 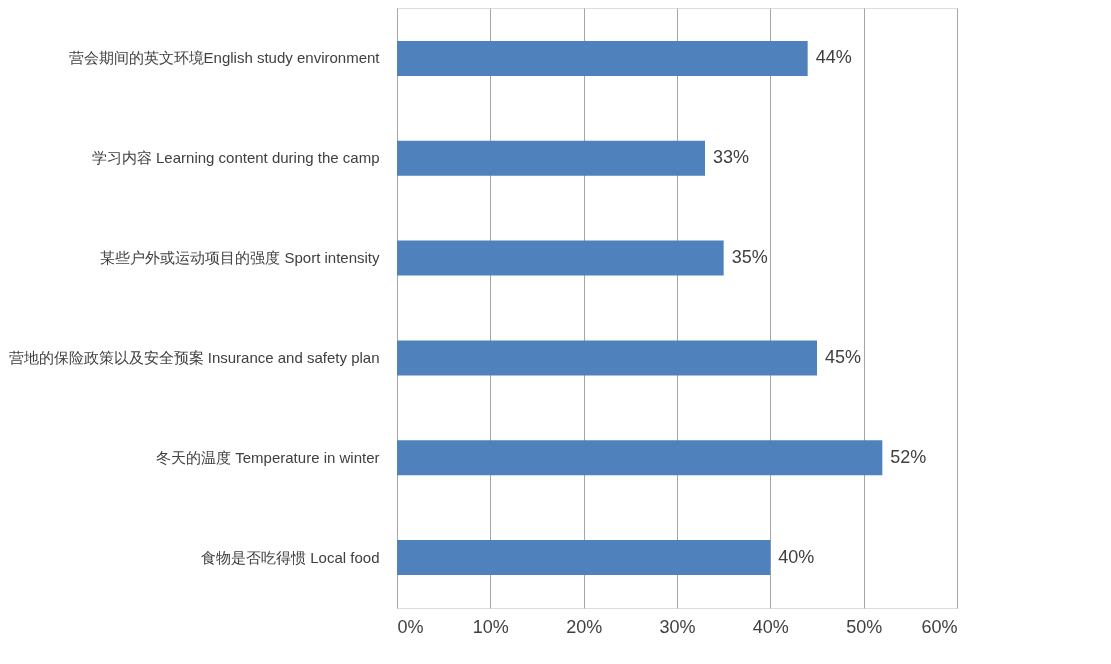 What do you see at coordinates (770, 626) in the screenshot?
I see `x-tick-label: 40%` at bounding box center [770, 626].